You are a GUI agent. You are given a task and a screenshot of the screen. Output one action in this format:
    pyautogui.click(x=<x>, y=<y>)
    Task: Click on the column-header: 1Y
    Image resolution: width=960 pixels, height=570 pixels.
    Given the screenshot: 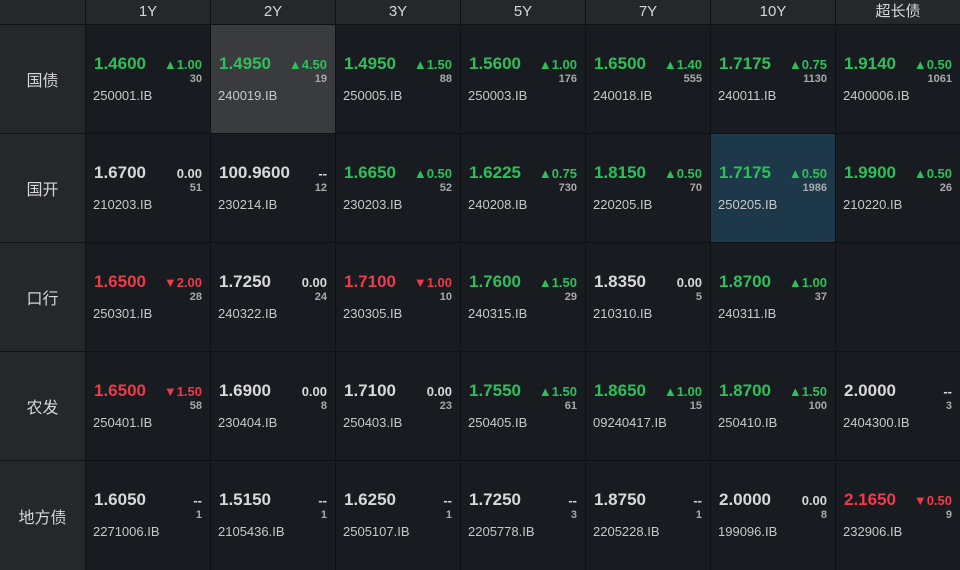 What is the action you would take?
    pyautogui.click(x=147, y=12)
    